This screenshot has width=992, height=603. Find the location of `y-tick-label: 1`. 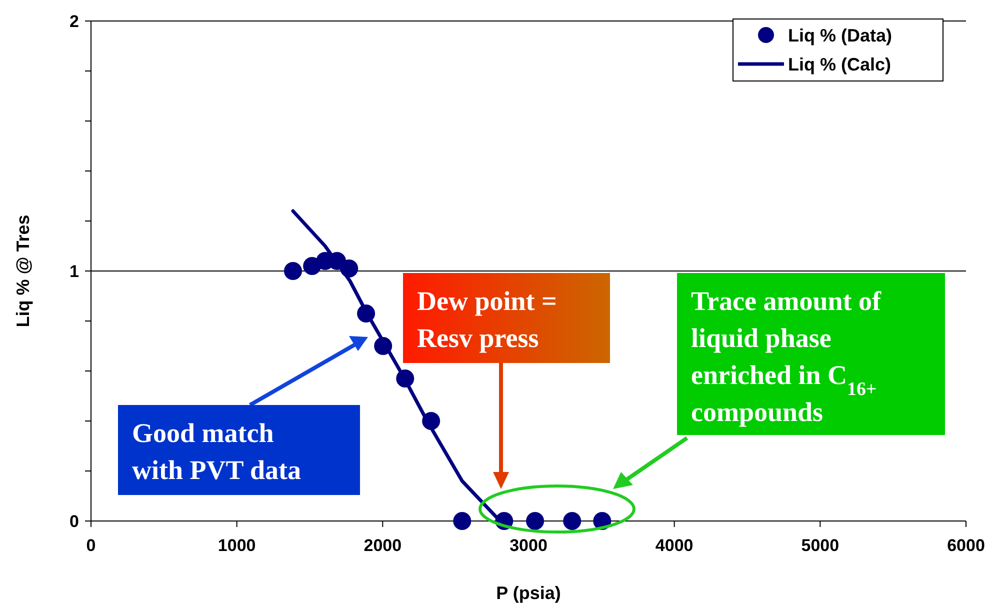

y-tick-label: 1 is located at coordinates (74, 271).